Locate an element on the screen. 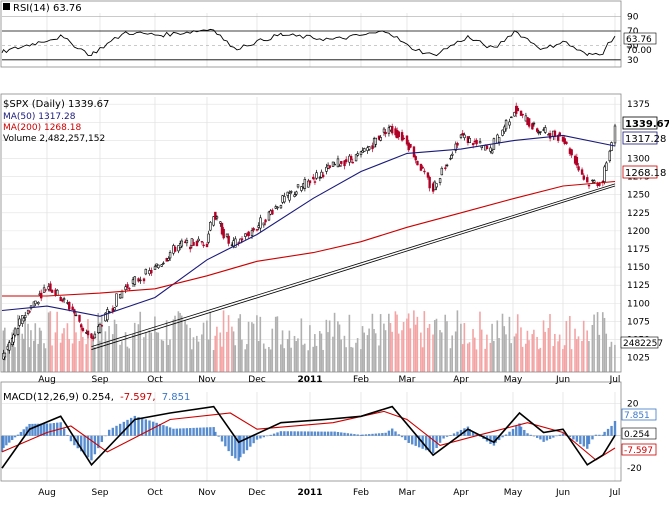  price-tick-label: 1250 is located at coordinates (638, 196).